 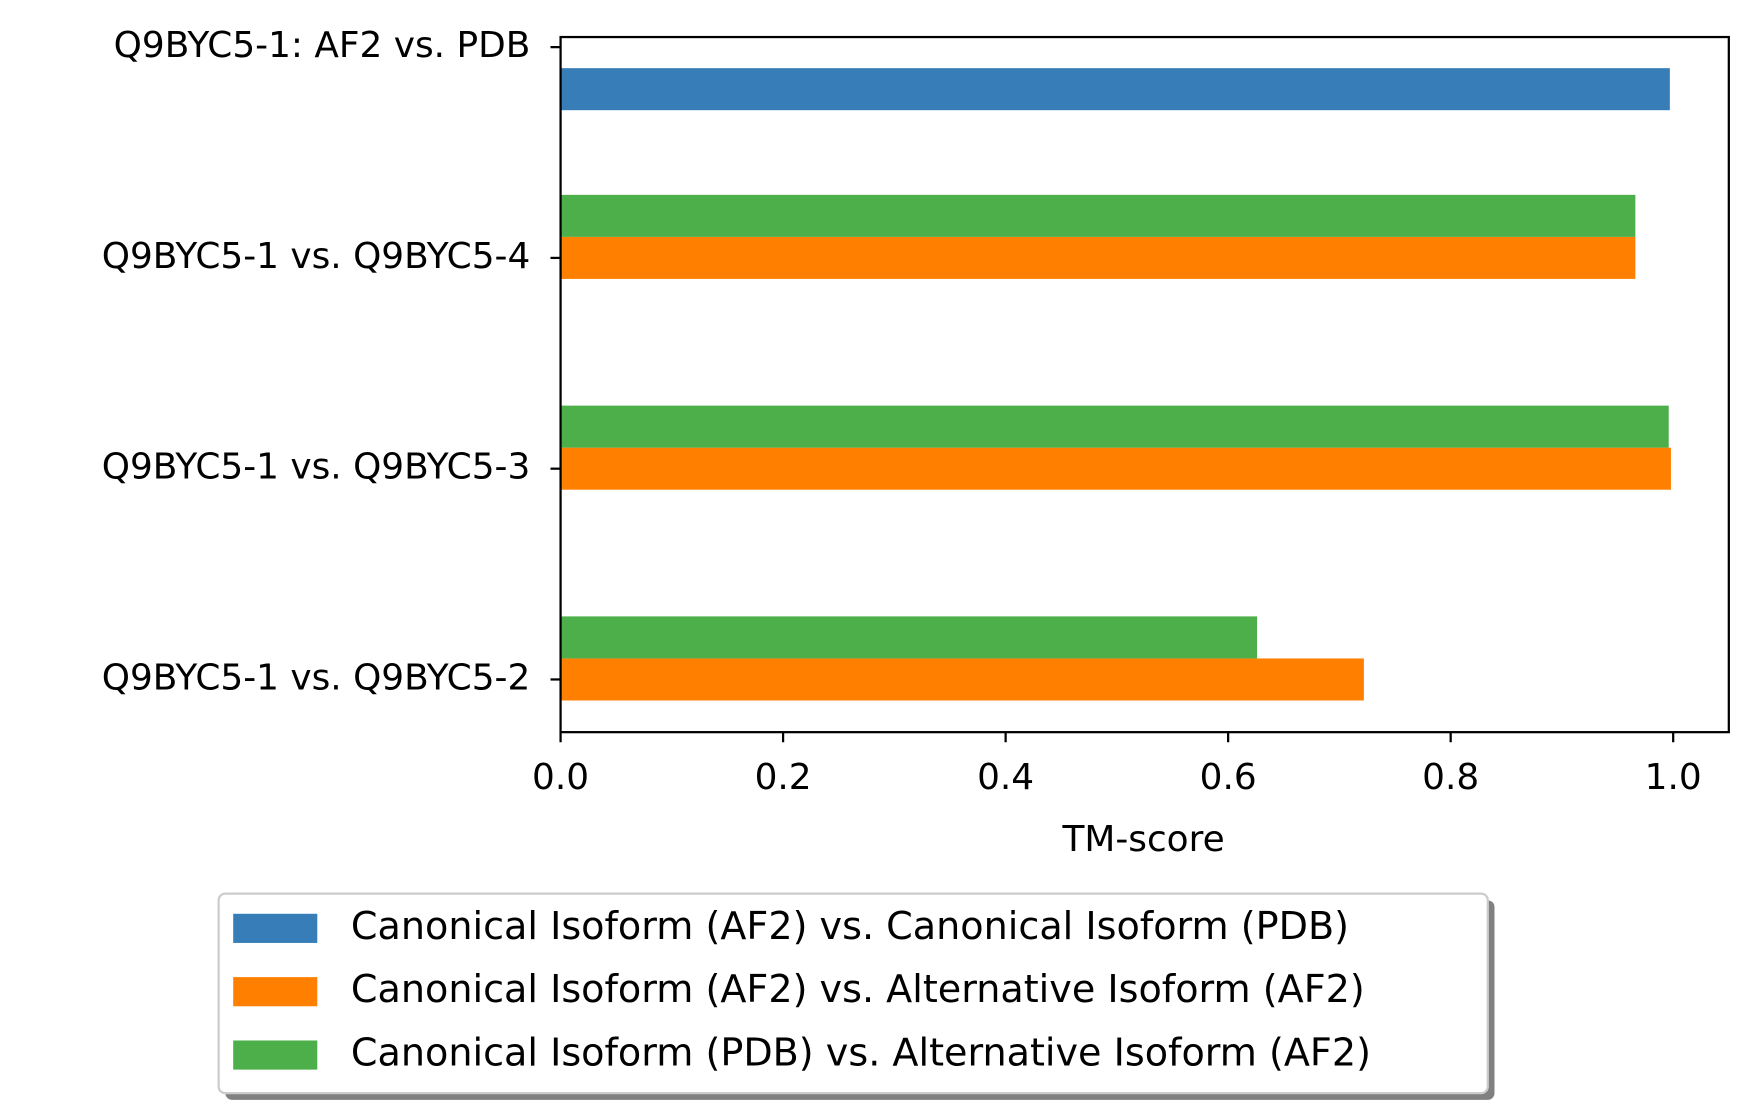 I want to click on legend-box, so click(x=853, y=993).